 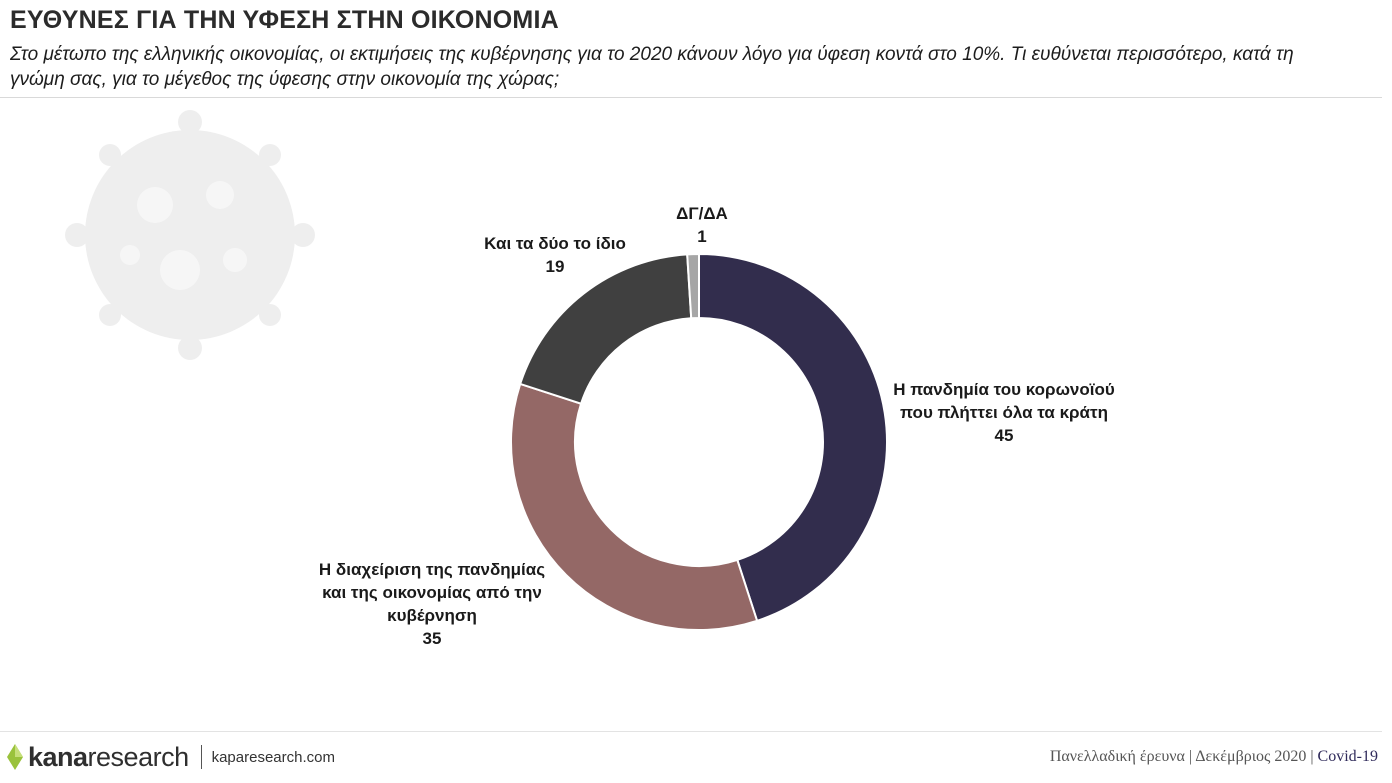 What do you see at coordinates (555, 266) in the screenshot?
I see `slice-value-3: 19` at bounding box center [555, 266].